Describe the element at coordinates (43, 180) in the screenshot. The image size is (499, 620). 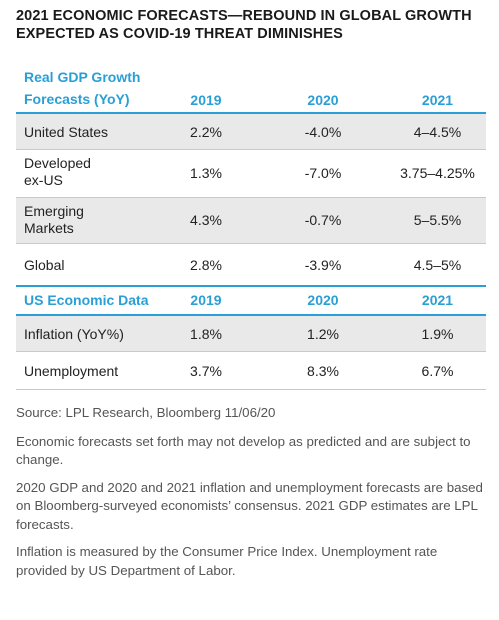
I see `row-label-line-2: ex-US` at that location.